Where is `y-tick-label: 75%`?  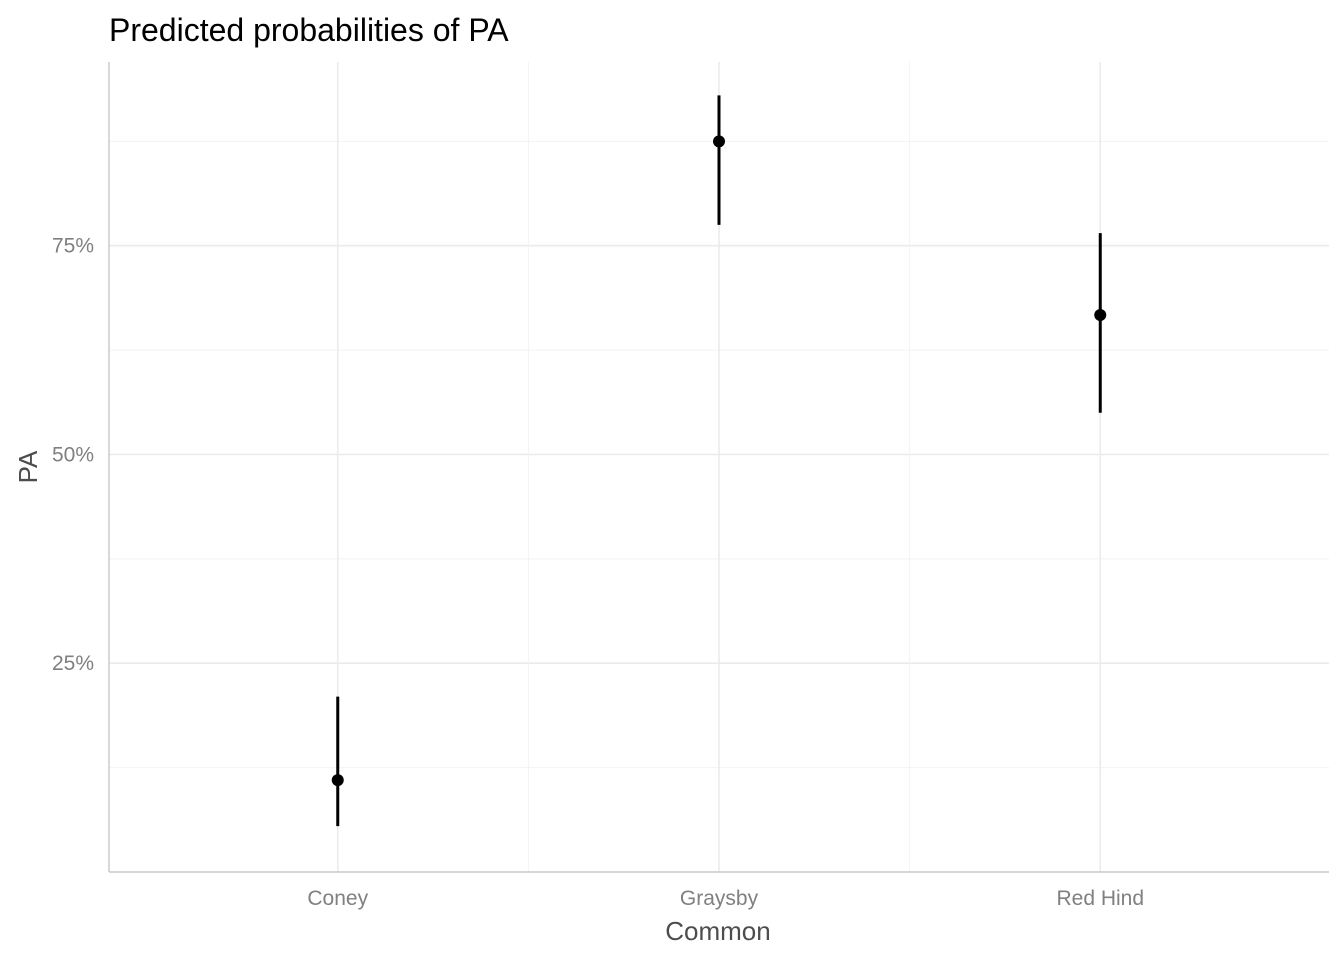
y-tick-label: 75% is located at coordinates (73, 246).